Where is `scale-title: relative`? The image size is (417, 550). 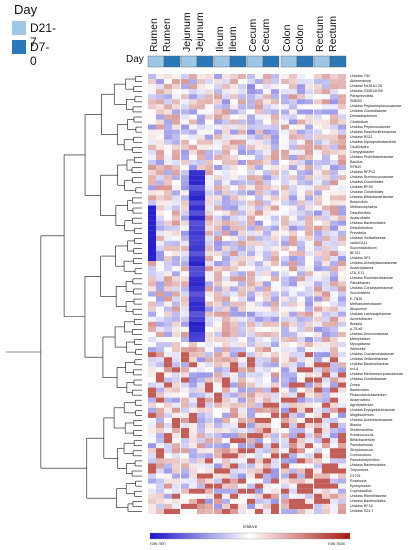 scale-title: relative is located at coordinates (250, 526).